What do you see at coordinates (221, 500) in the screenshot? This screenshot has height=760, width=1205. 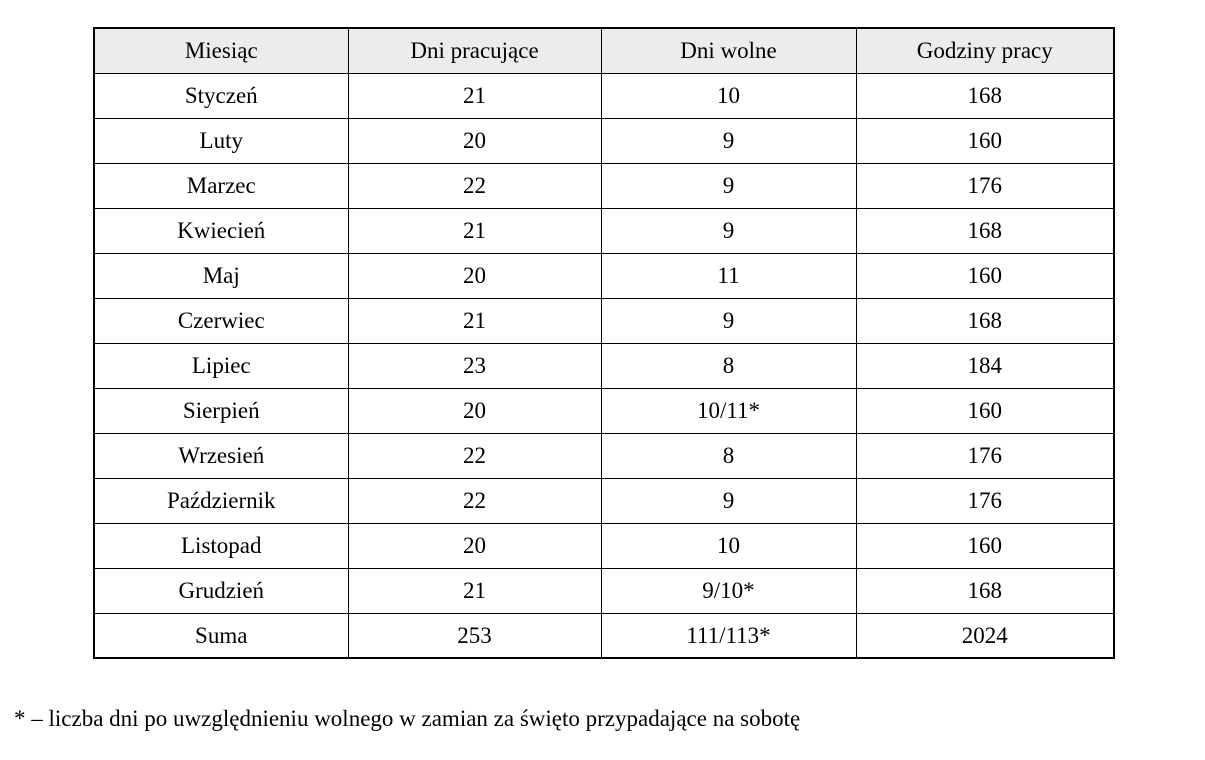 I see `cell-month: Październik` at bounding box center [221, 500].